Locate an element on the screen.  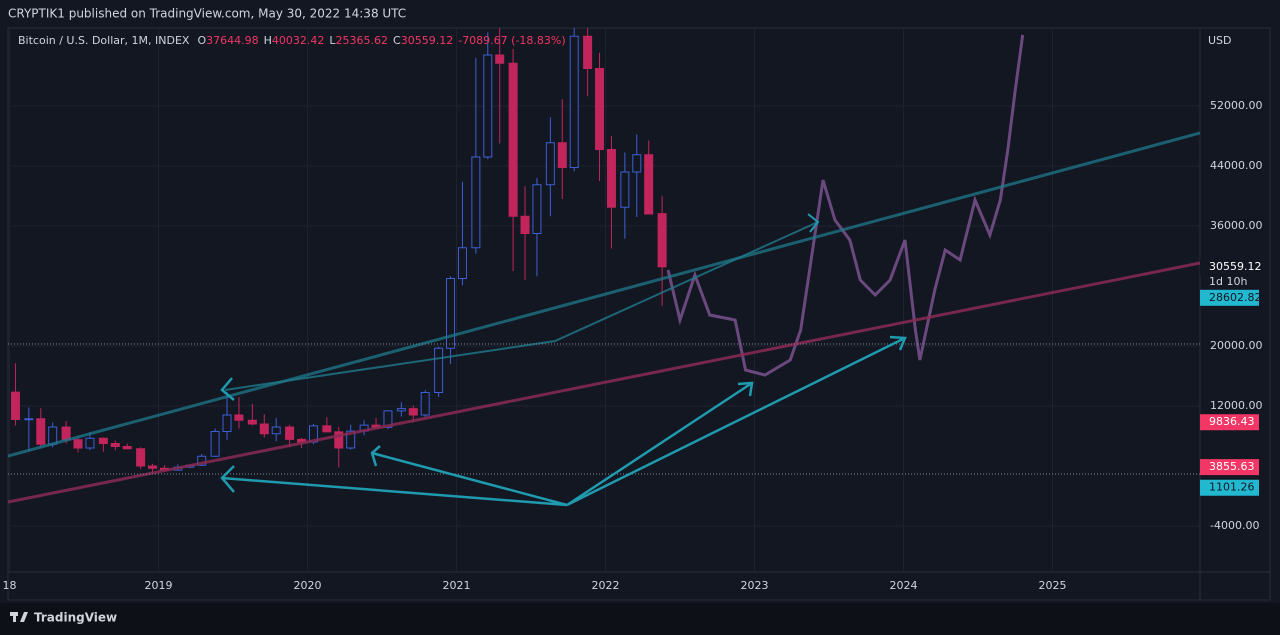
price-badge-label: 3855.63 is located at coordinates (1232, 466).